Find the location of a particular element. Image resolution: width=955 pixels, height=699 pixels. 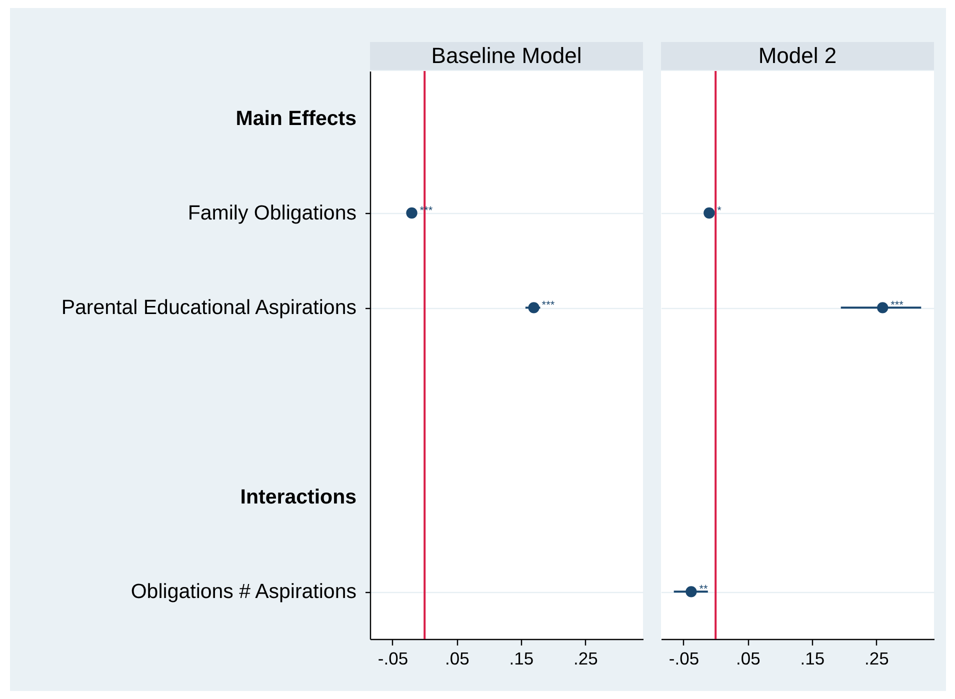

y-tick-label: Interactions is located at coordinates (298, 497).